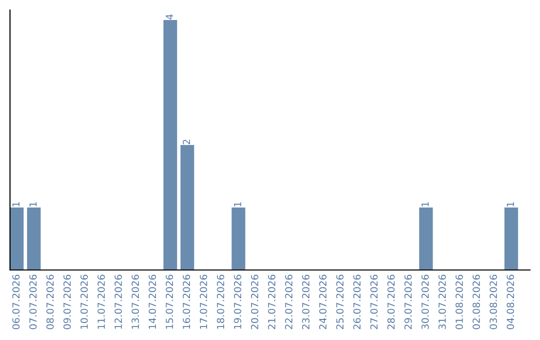 The height and width of the screenshot is (340, 540). Describe the element at coordinates (135, 301) in the screenshot. I see `x-tick-label: 13.07.2026` at that location.